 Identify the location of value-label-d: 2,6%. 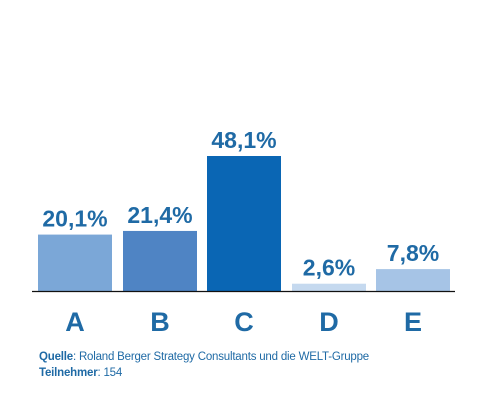
(329, 268).